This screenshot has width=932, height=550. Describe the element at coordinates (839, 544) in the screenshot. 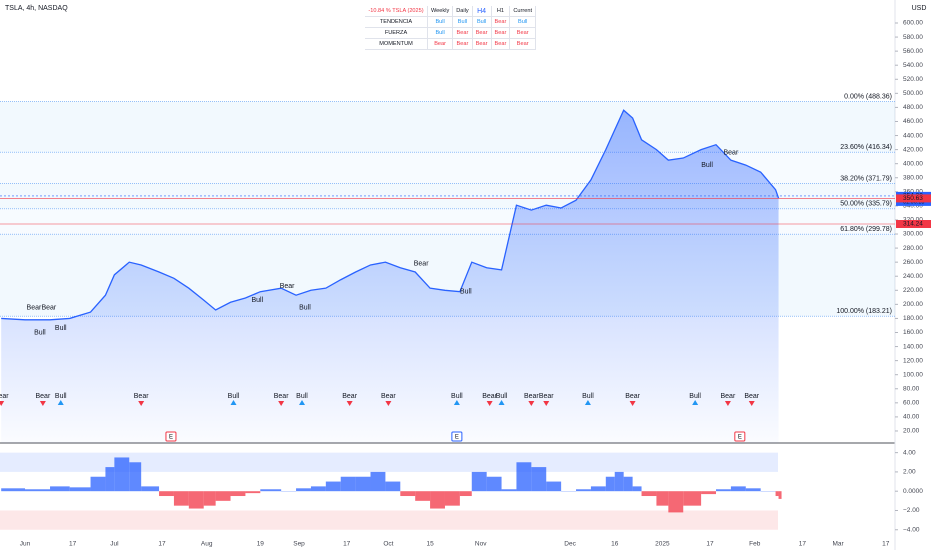

I see `x-tick-label: Mar` at that location.